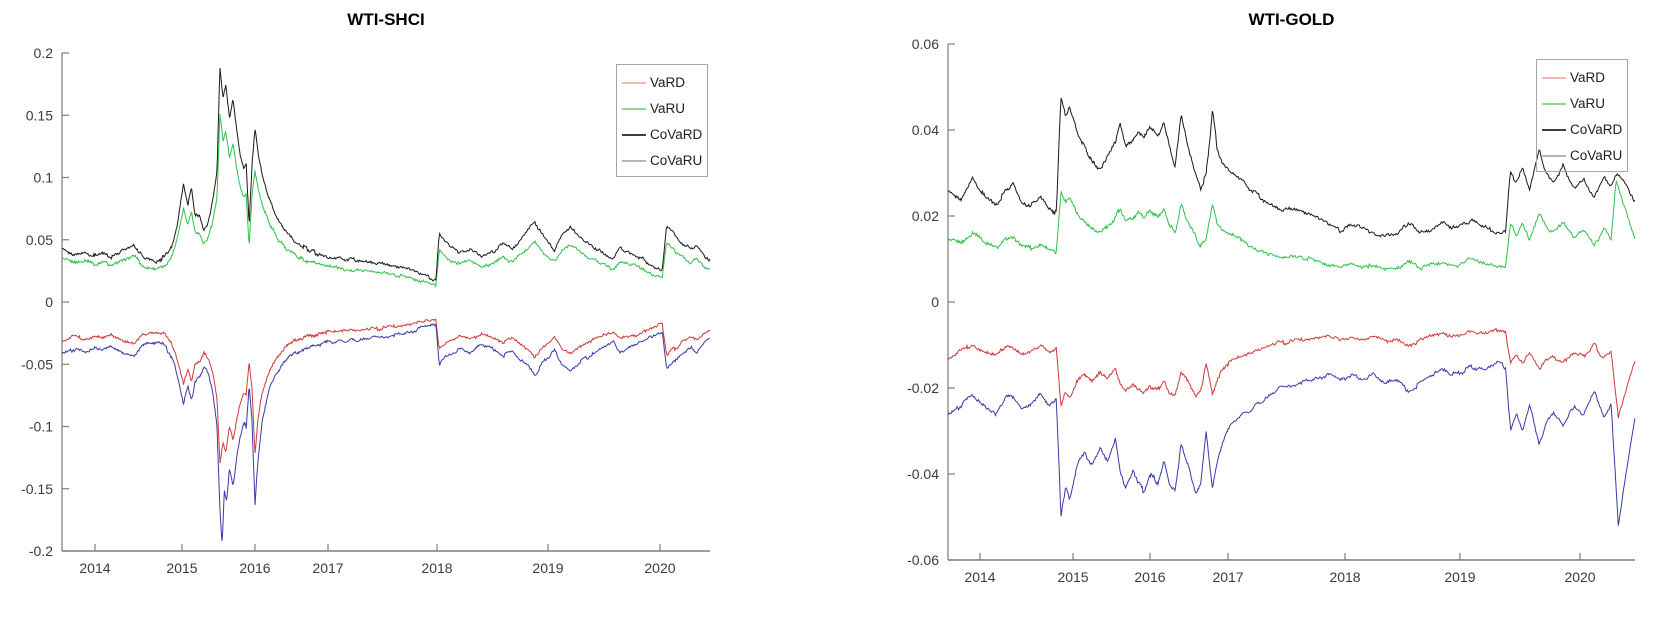  I want to click on svg-text: -0.06, so click(923, 560).